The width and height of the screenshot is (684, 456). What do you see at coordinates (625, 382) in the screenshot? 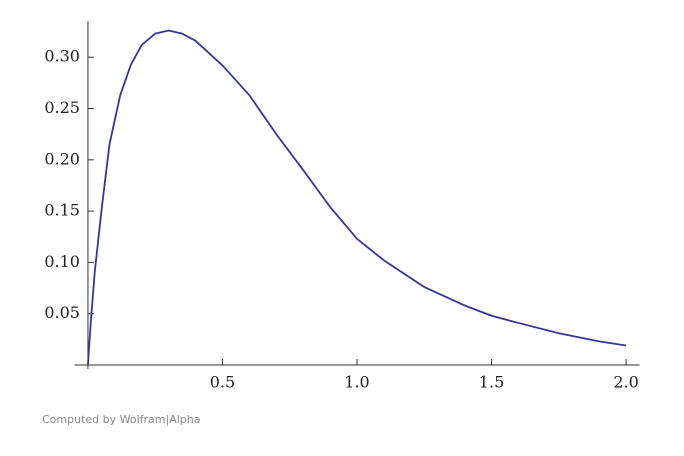
I see `x-tick-label: 2.0` at bounding box center [625, 382].